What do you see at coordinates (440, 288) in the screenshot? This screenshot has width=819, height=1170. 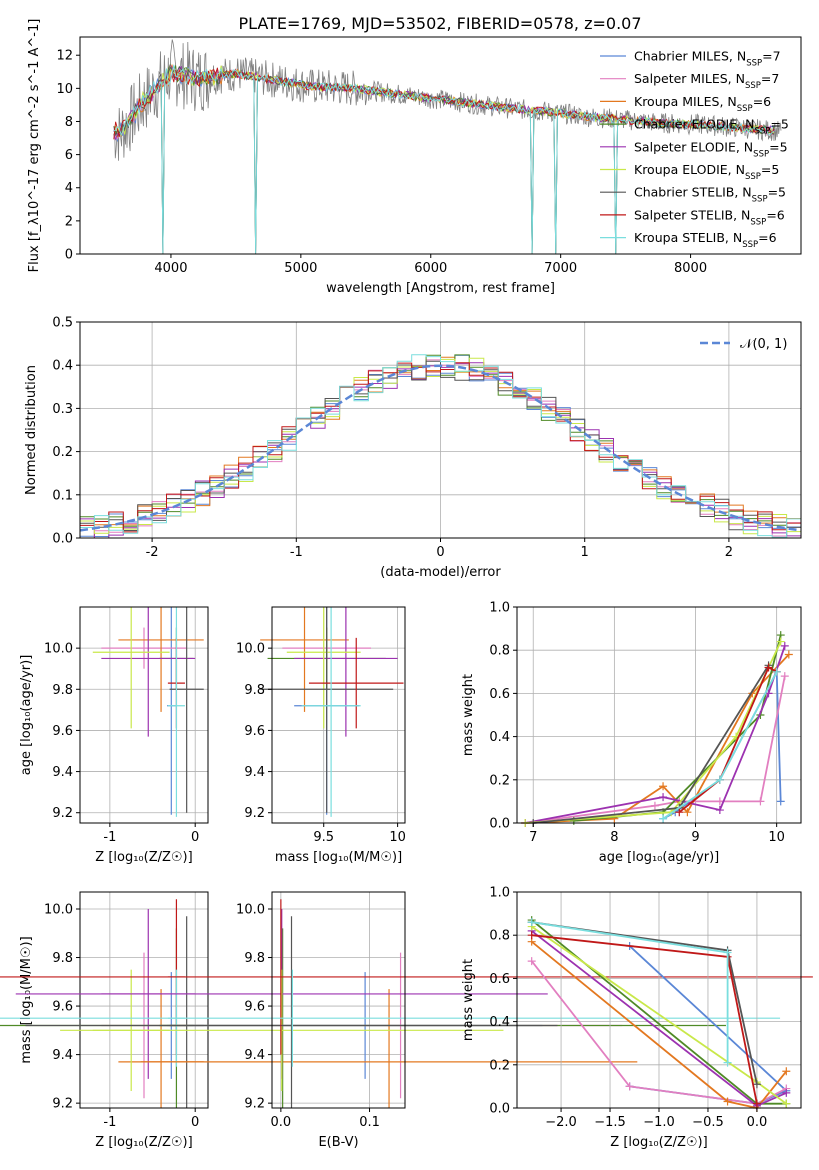 I see `x-axis-label: wavelength [Angstrom, rest frame]` at bounding box center [440, 288].